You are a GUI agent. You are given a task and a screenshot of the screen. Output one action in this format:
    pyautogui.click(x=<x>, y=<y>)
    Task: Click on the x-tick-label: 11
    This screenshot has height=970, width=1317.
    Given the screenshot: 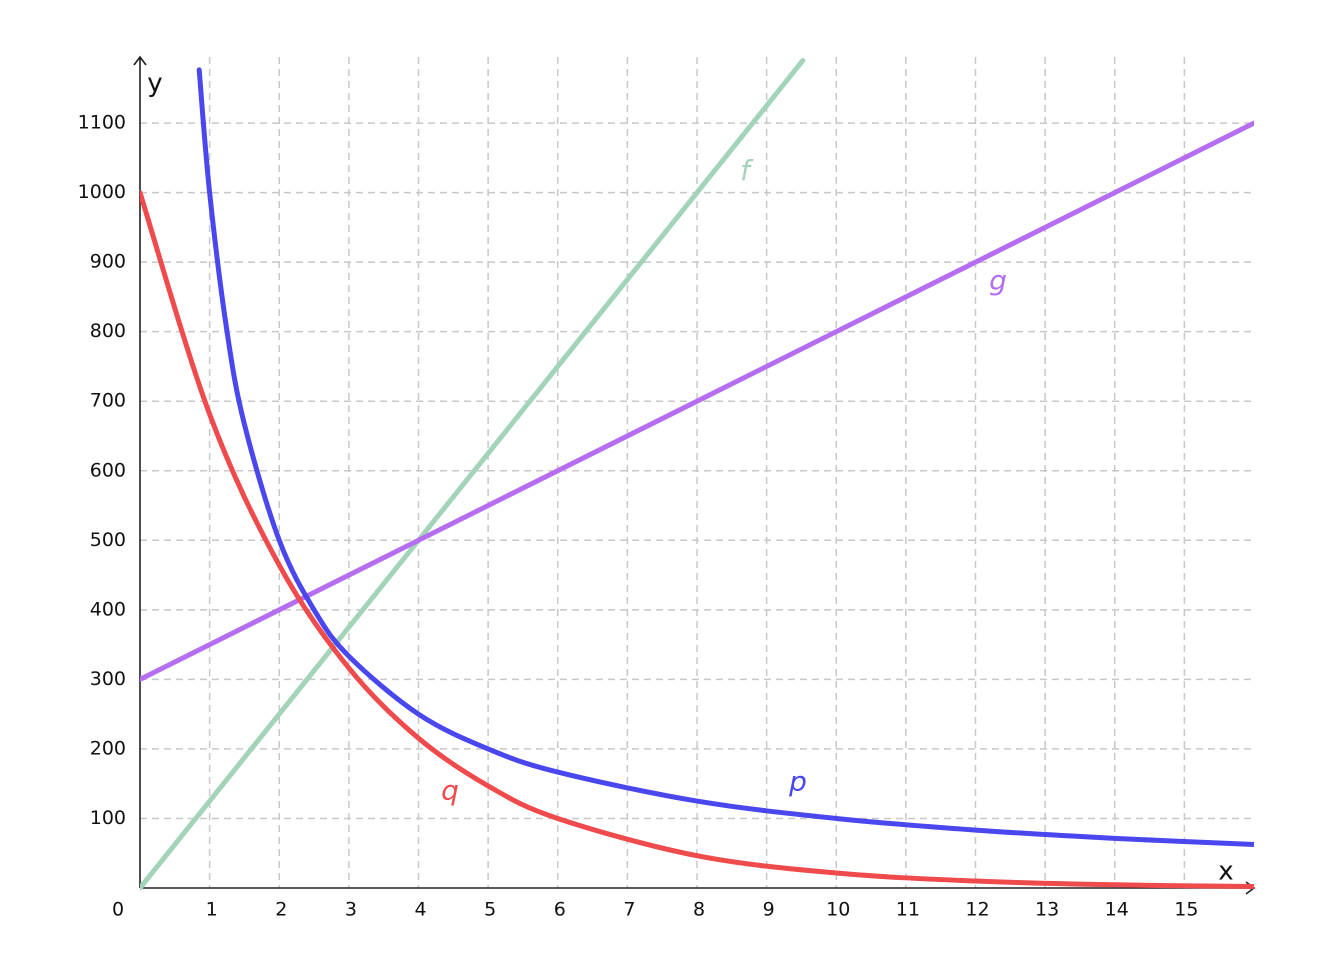 What is the action you would take?
    pyautogui.click(x=908, y=910)
    